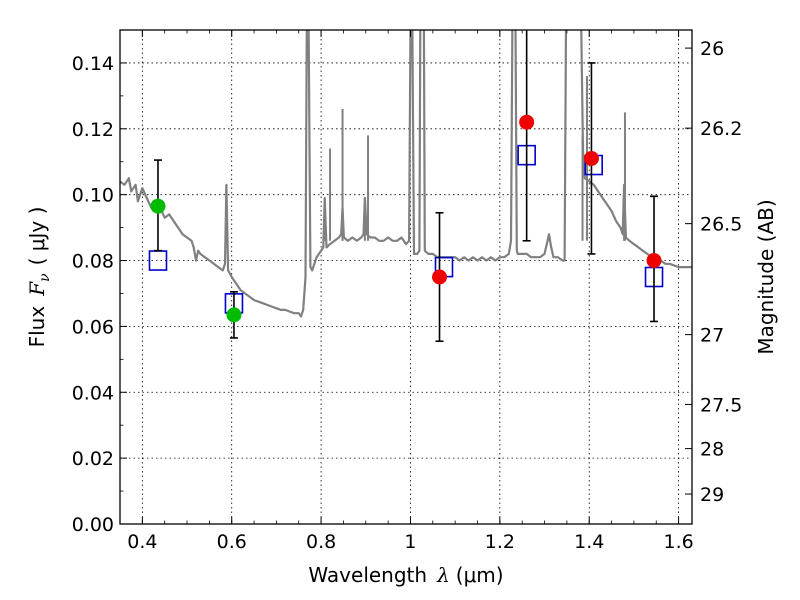 The image size is (800, 600). What do you see at coordinates (93, 130) in the screenshot?
I see `y-tick-label: 0.12` at bounding box center [93, 130].